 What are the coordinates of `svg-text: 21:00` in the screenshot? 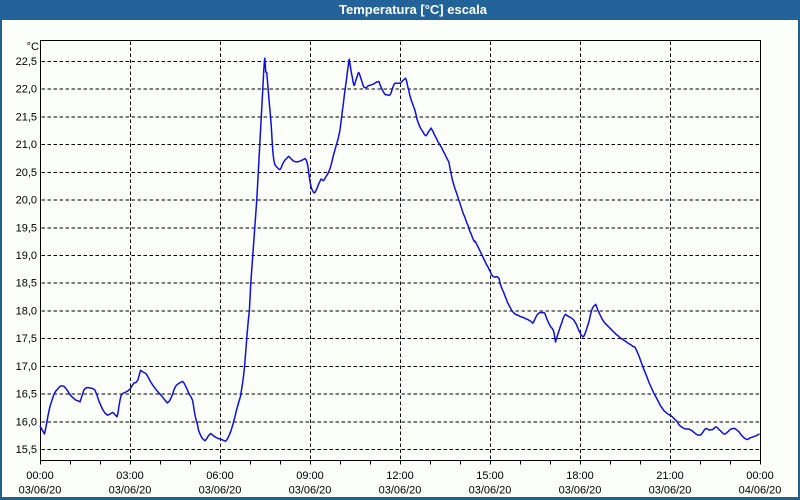 It's located at (670, 476).